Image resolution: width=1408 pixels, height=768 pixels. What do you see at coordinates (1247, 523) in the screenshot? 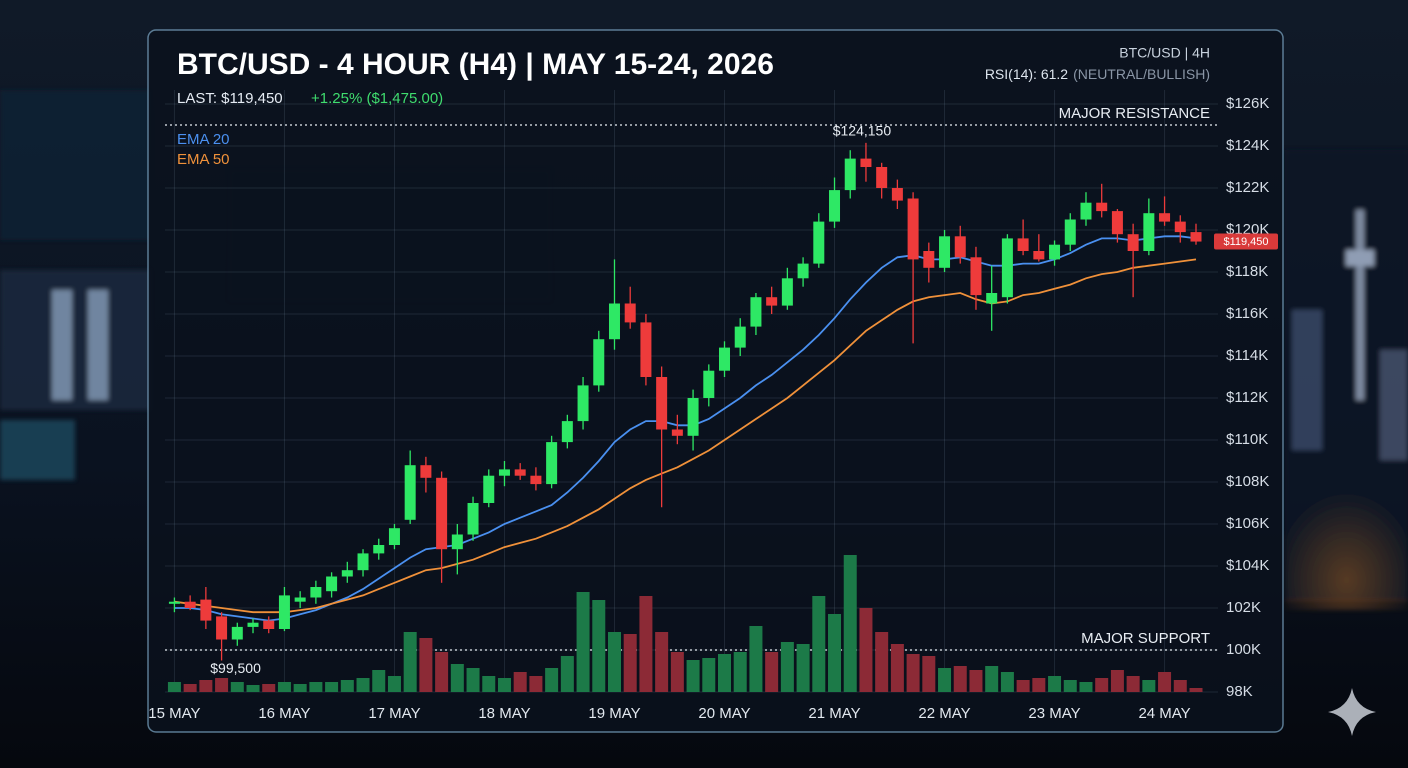
I see `y-tick-label: $106K` at bounding box center [1247, 523].